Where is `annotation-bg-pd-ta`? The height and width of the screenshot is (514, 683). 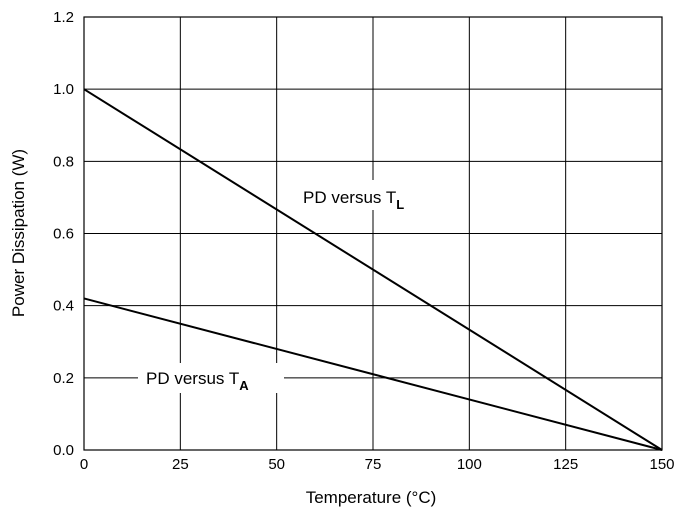 annotation-bg-pd-ta is located at coordinates (211, 378).